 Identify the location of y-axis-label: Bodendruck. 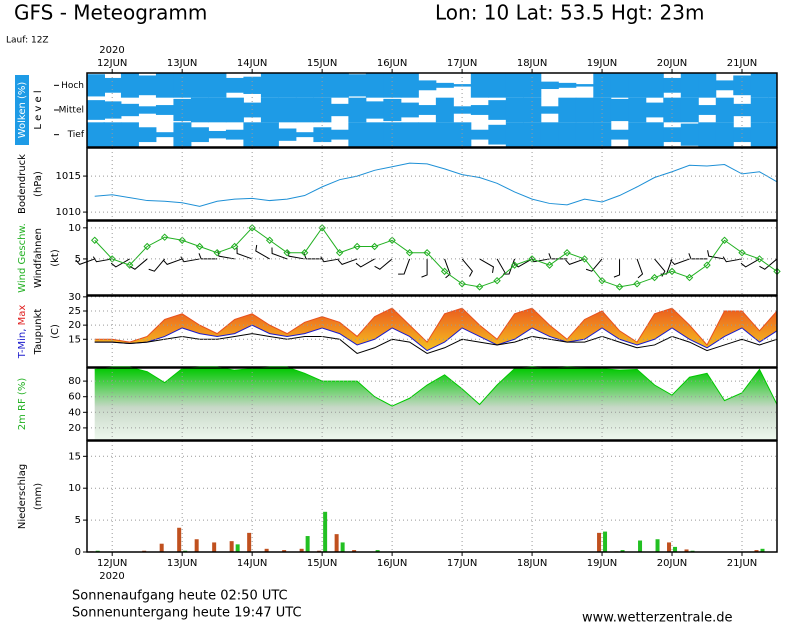
(22, 184).